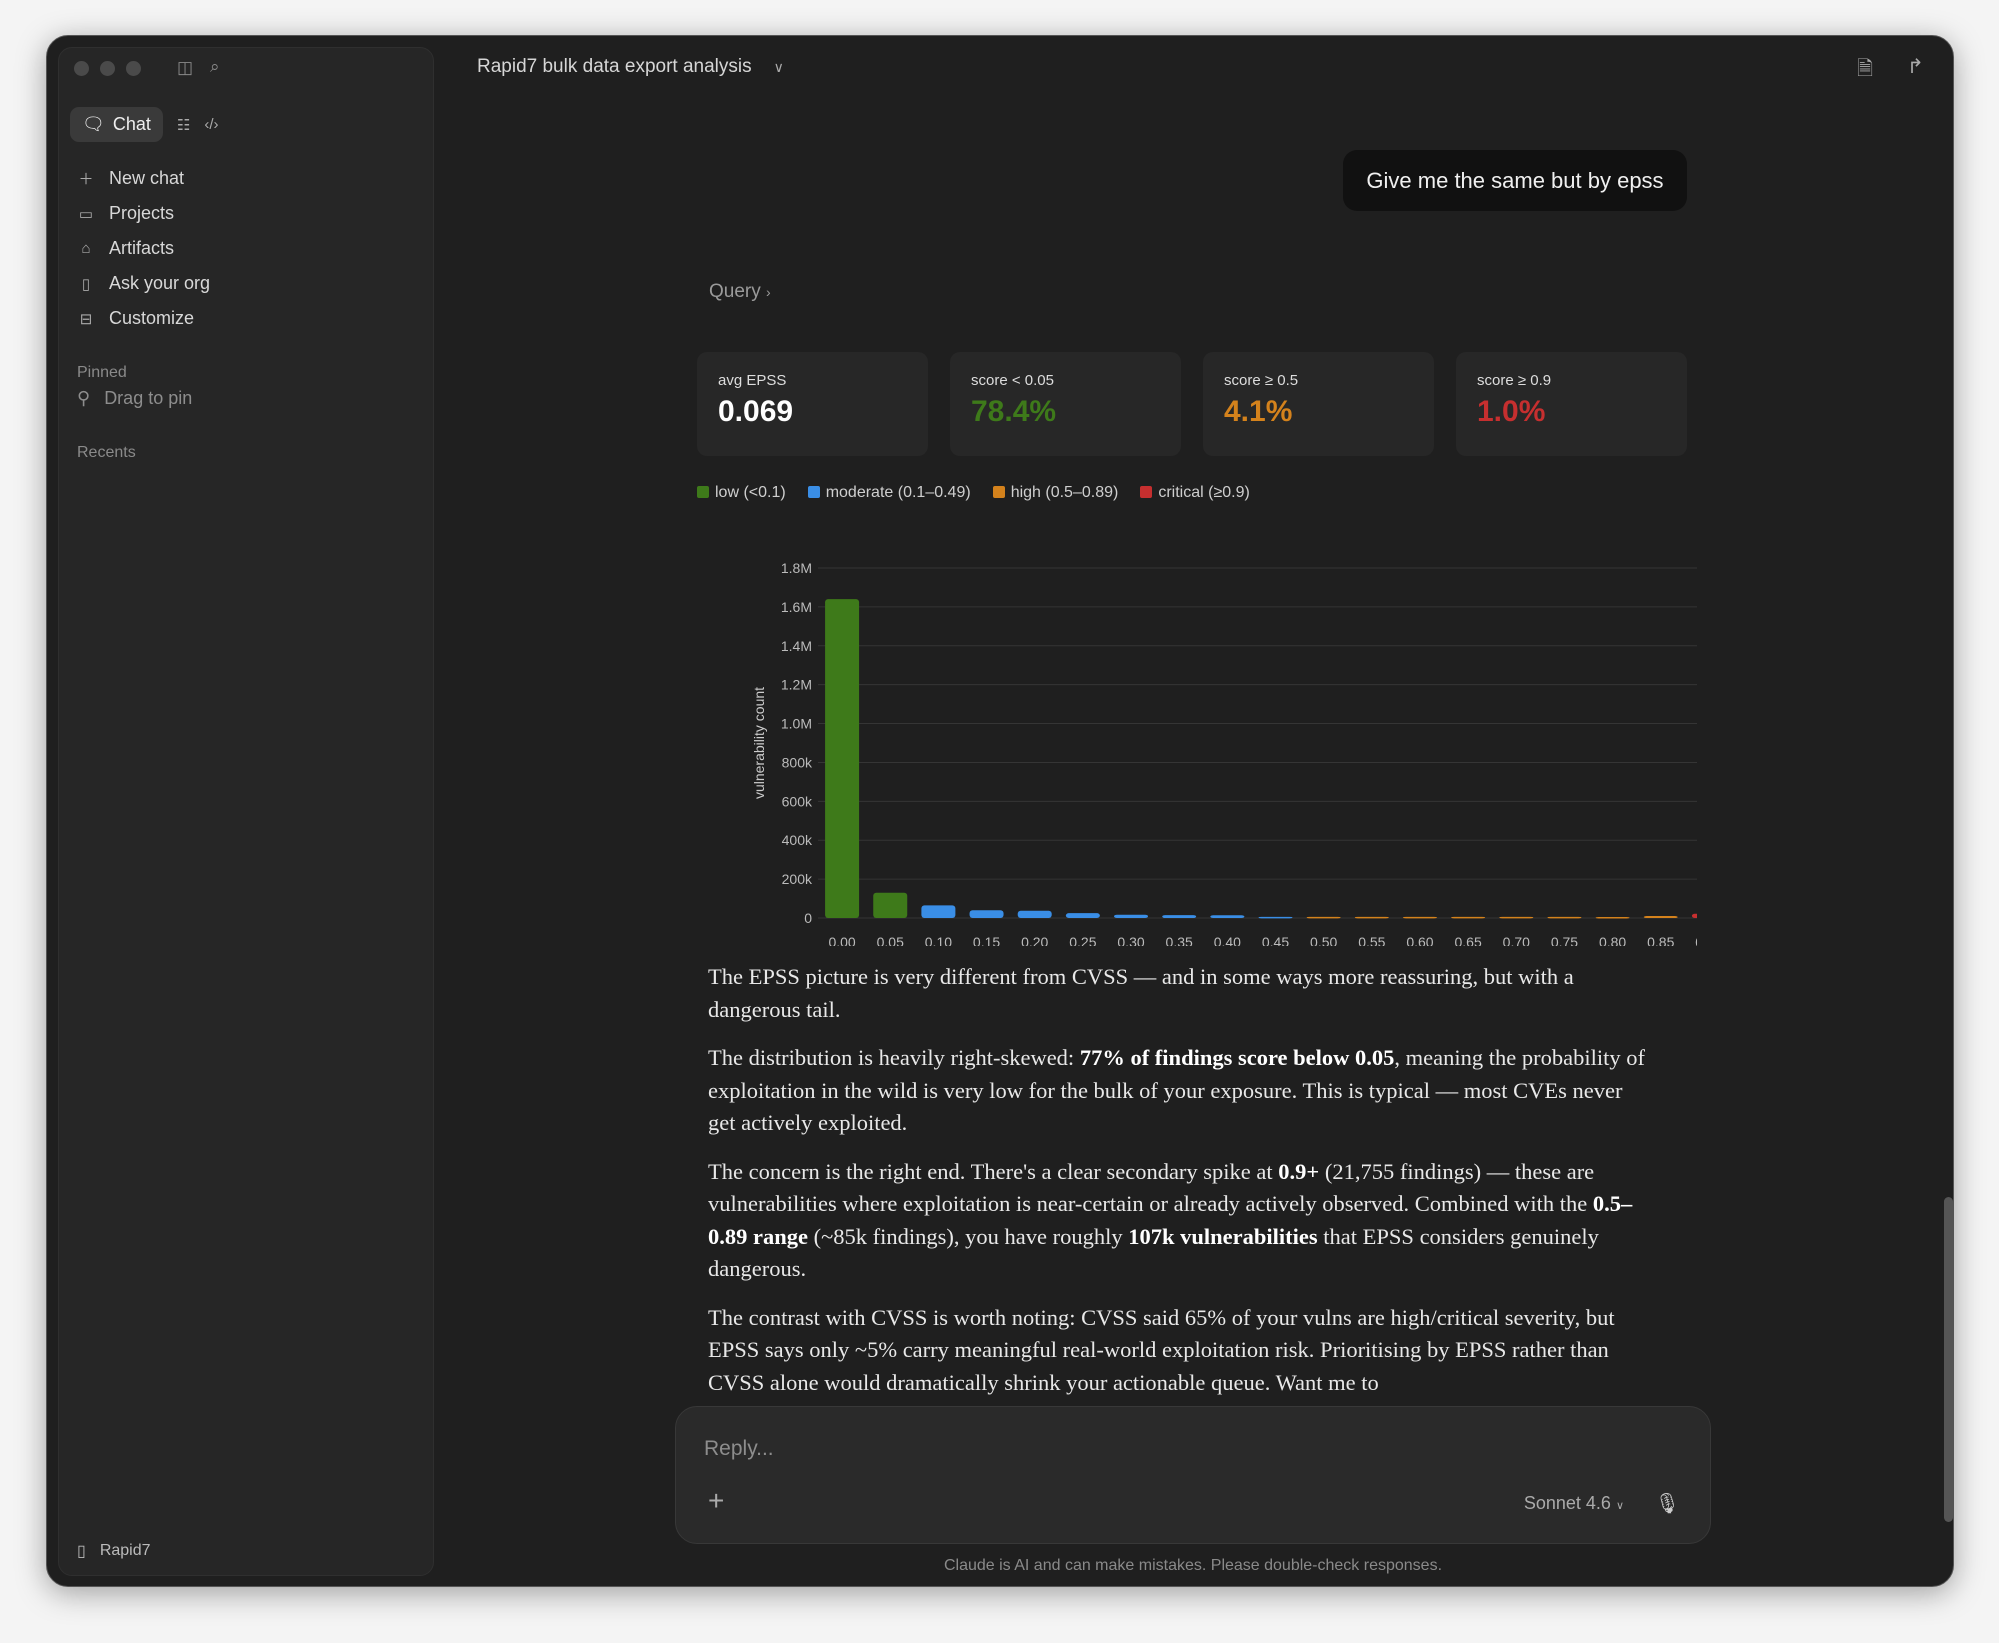 Image resolution: width=1999 pixels, height=1643 pixels. What do you see at coordinates (1065, 404) in the screenshot?
I see `stat-card-low: score < 0.05 78.4%` at bounding box center [1065, 404].